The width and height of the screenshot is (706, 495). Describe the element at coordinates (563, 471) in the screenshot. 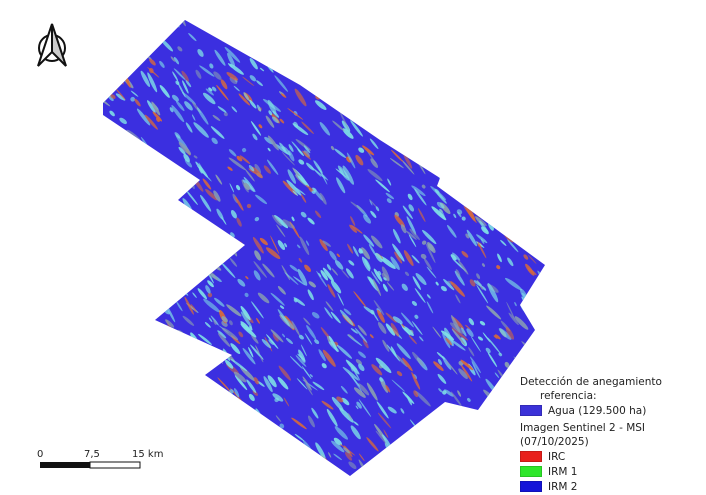

I see `legend-label: IRM 1` at that location.